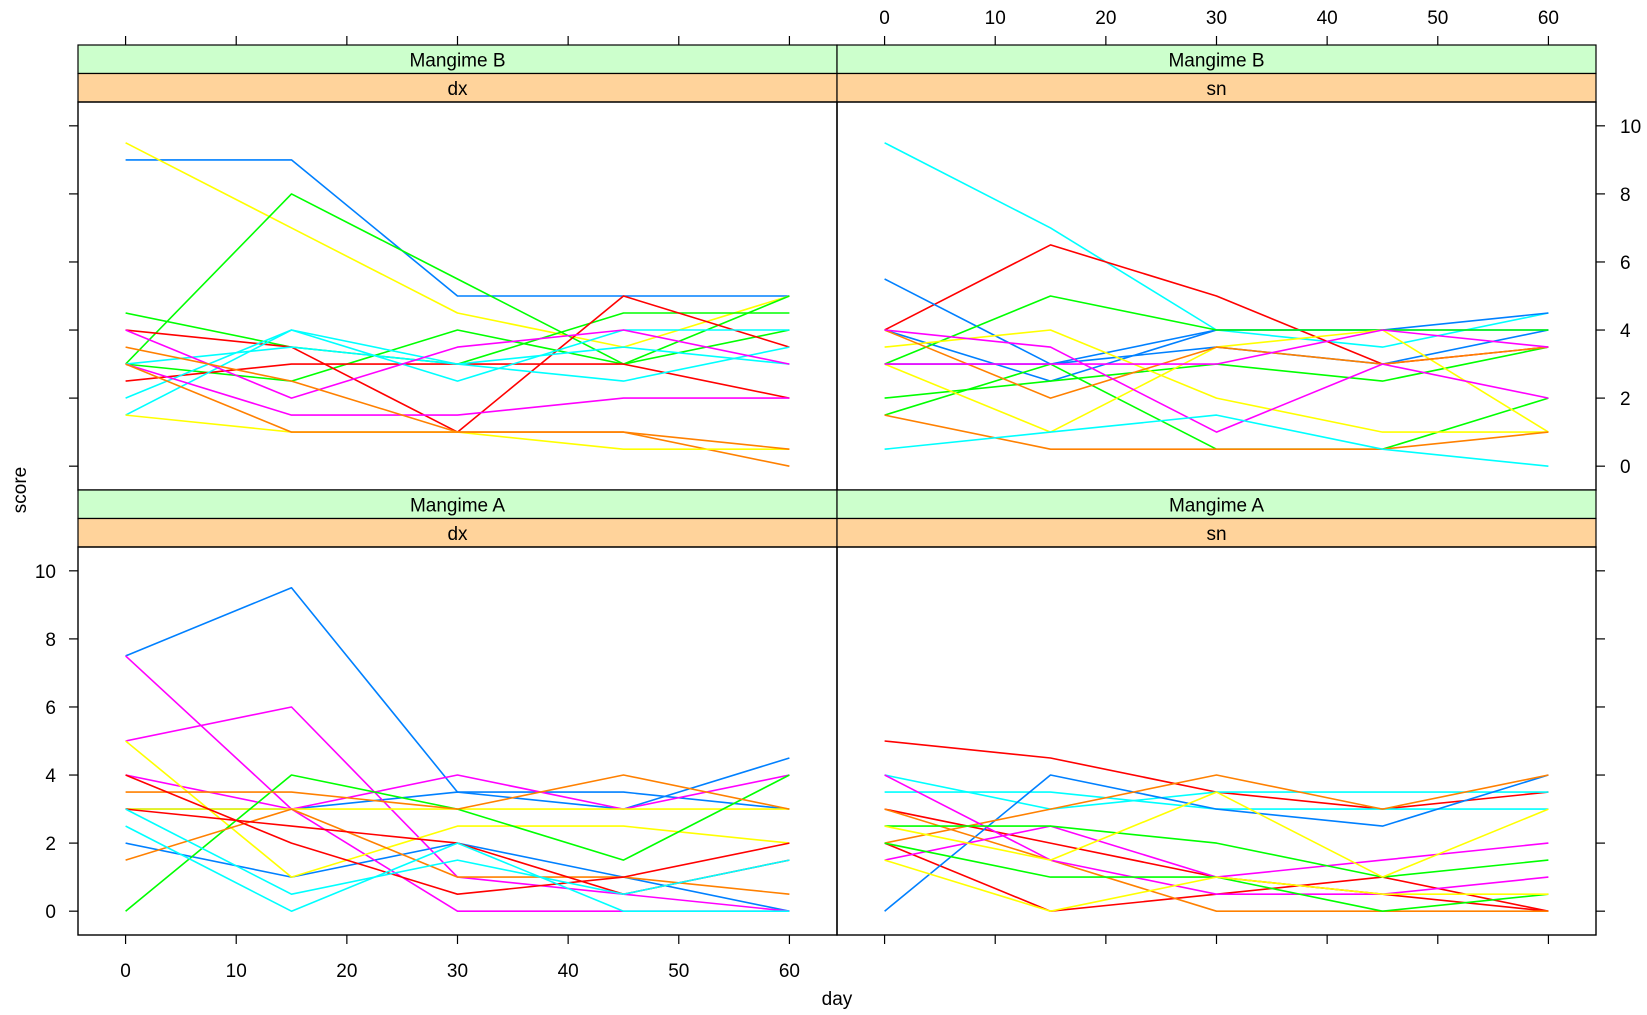 The image size is (1647, 1015). Describe the element at coordinates (346, 971) in the screenshot. I see `x-tick-label-bottom: 20` at that location.